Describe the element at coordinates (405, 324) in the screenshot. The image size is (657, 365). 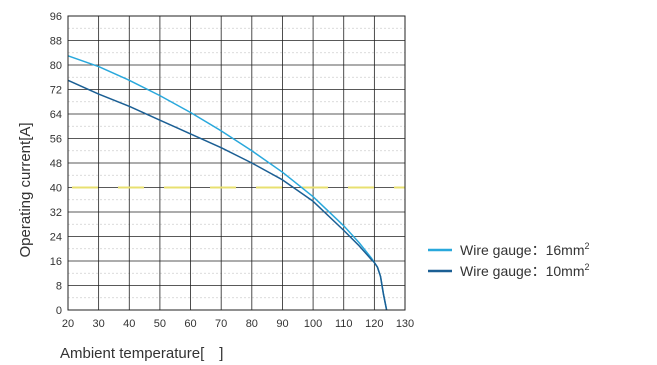
I see `x-tick-label: 130` at that location.